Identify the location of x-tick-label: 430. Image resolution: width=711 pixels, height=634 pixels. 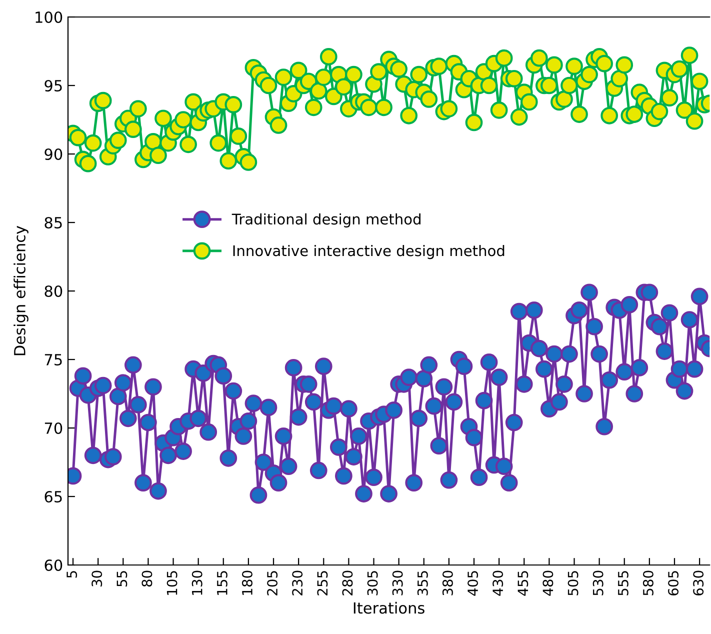
(498, 583).